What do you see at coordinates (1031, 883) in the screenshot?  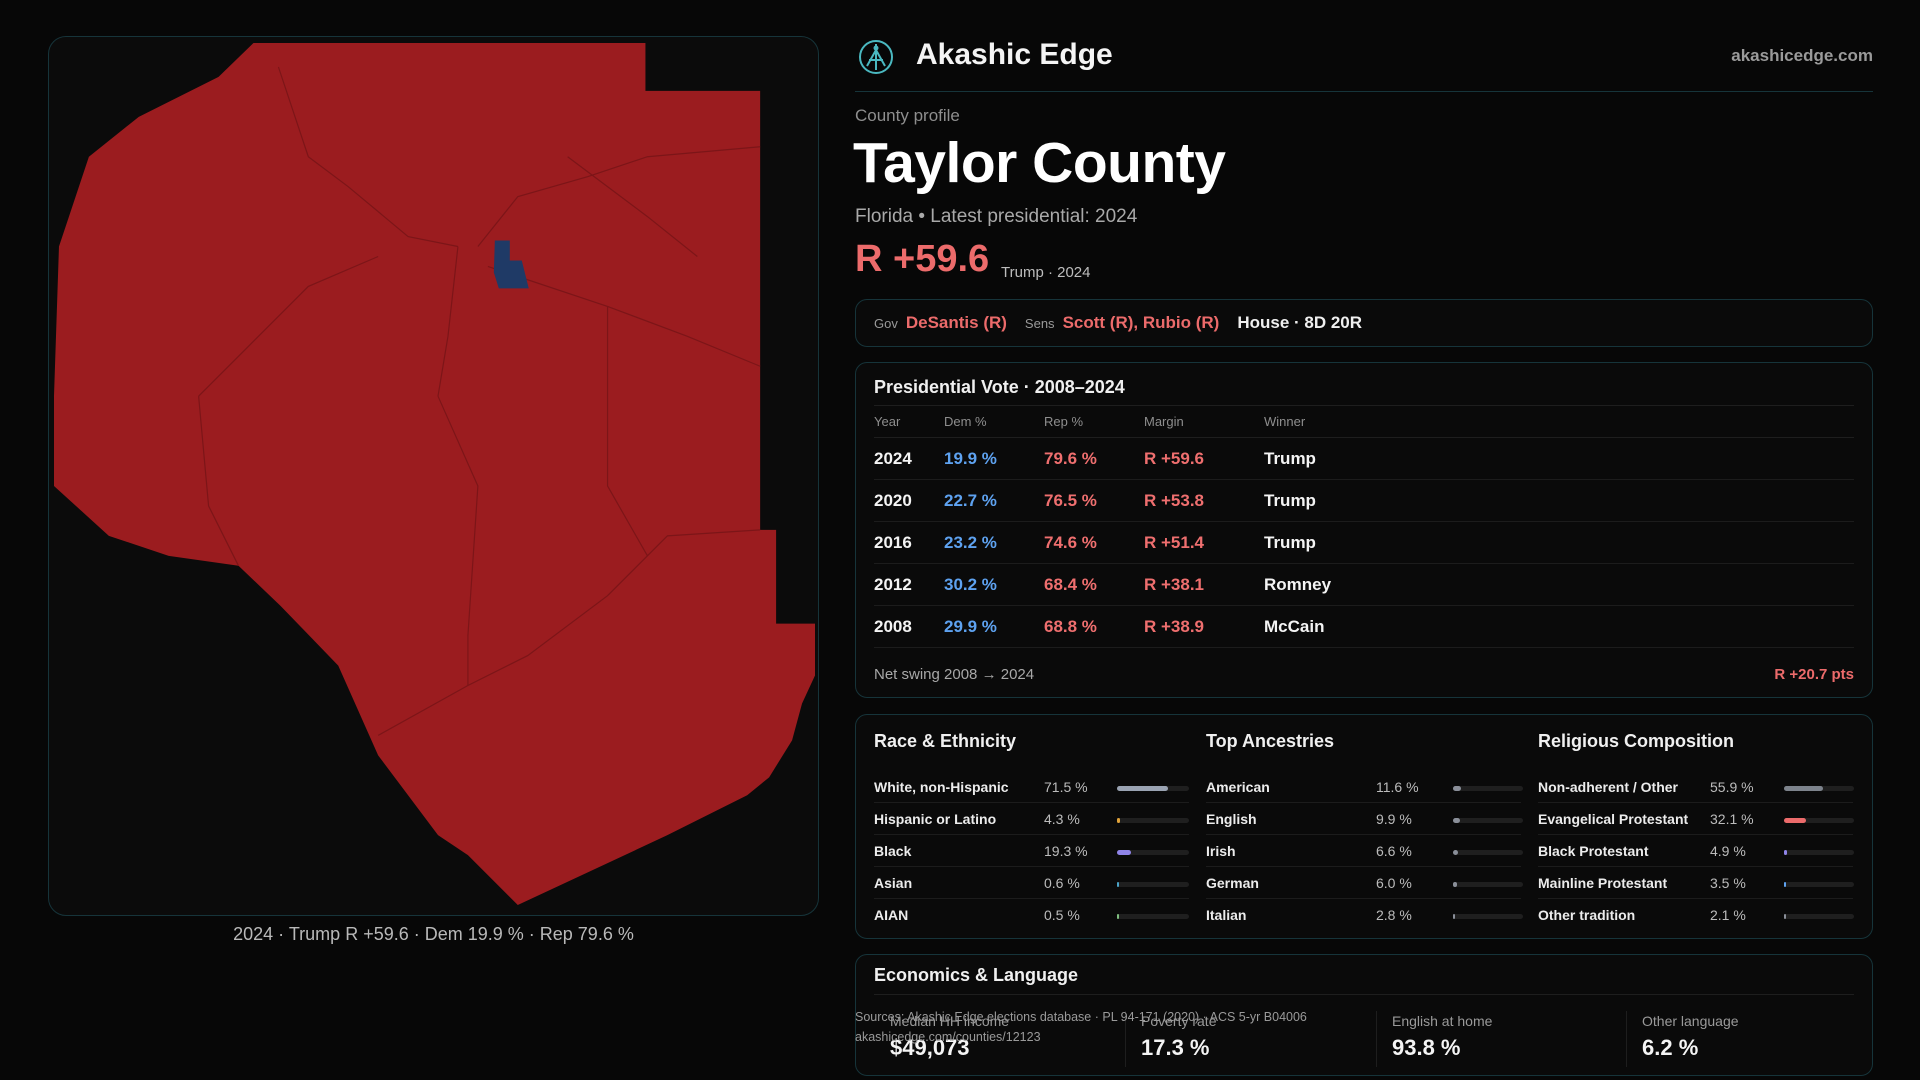 I see `race-row: Asian 0.6 %` at bounding box center [1031, 883].